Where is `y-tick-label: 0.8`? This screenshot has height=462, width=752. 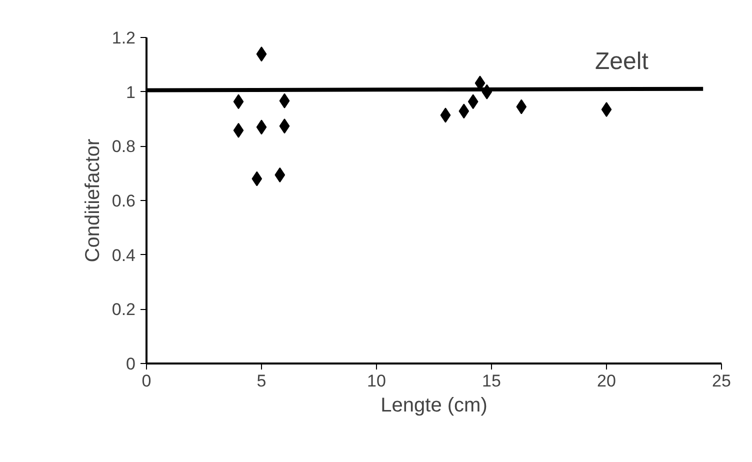
y-tick-label: 0.8 is located at coordinates (124, 146).